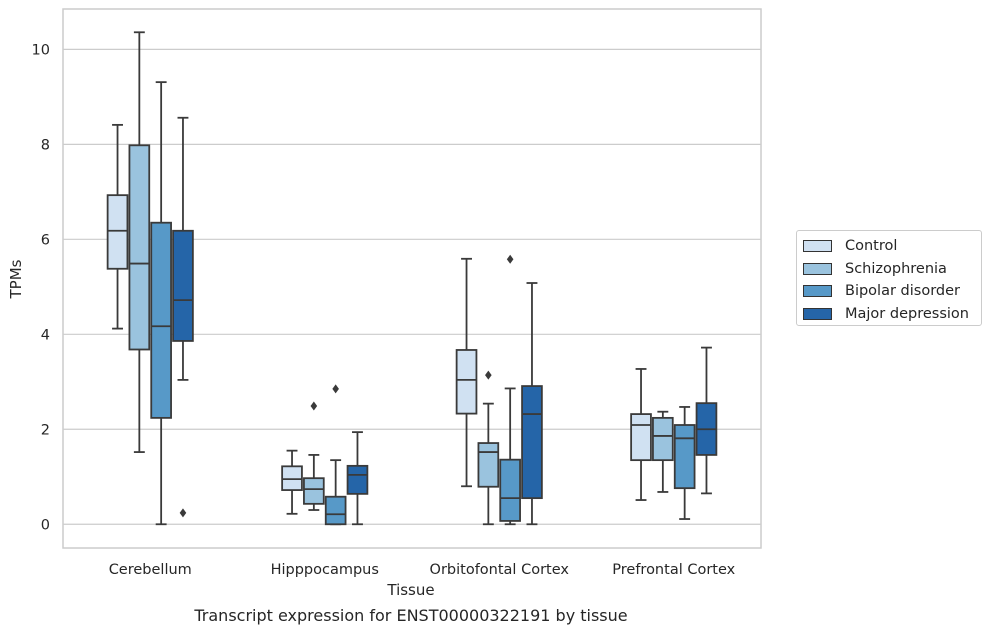 The image size is (992, 634). Describe the element at coordinates (871, 246) in the screenshot. I see `legend-label: Control` at that location.